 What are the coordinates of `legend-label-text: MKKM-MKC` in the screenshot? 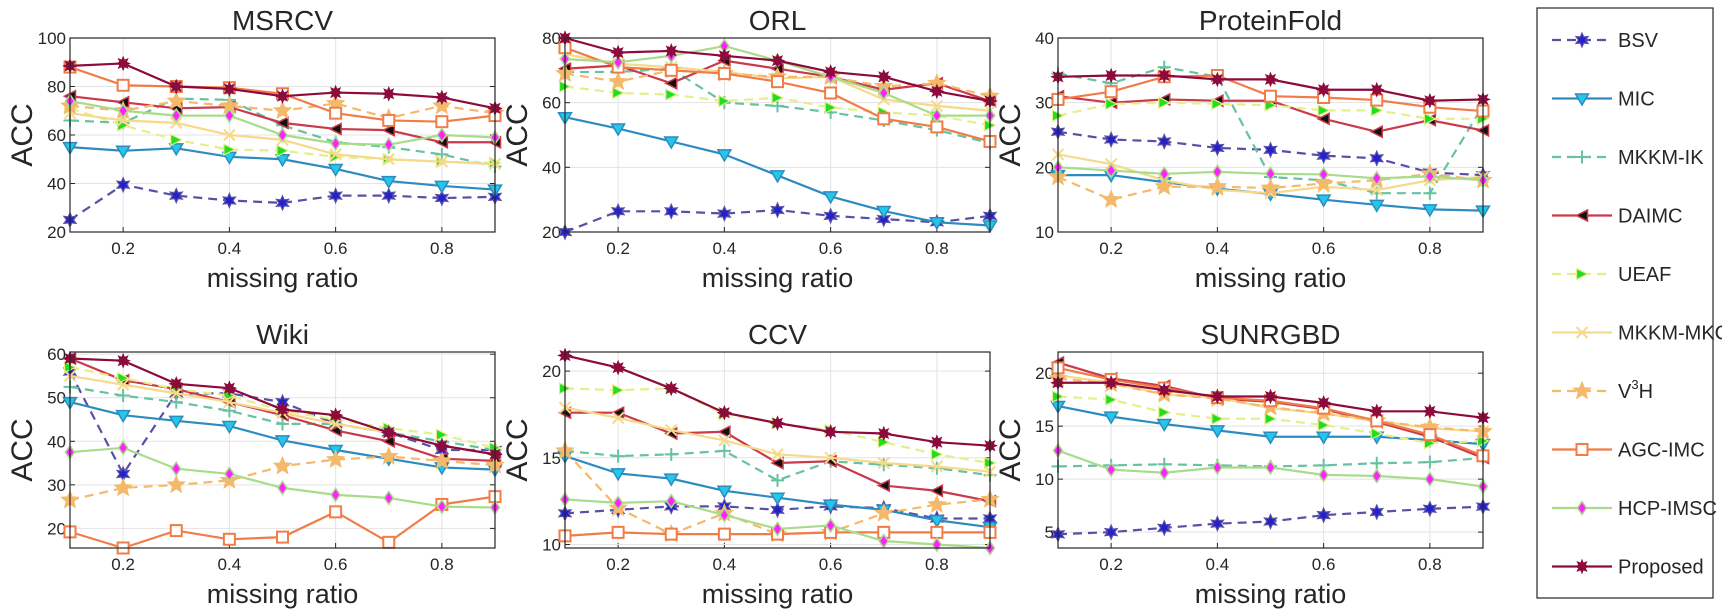 It's located at (1670, 334).